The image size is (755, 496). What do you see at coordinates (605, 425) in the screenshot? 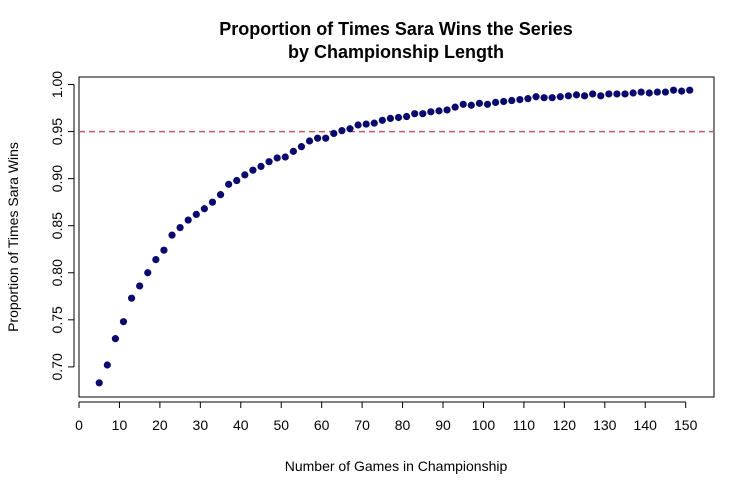
I see `x-tick-label: 130` at bounding box center [605, 425].